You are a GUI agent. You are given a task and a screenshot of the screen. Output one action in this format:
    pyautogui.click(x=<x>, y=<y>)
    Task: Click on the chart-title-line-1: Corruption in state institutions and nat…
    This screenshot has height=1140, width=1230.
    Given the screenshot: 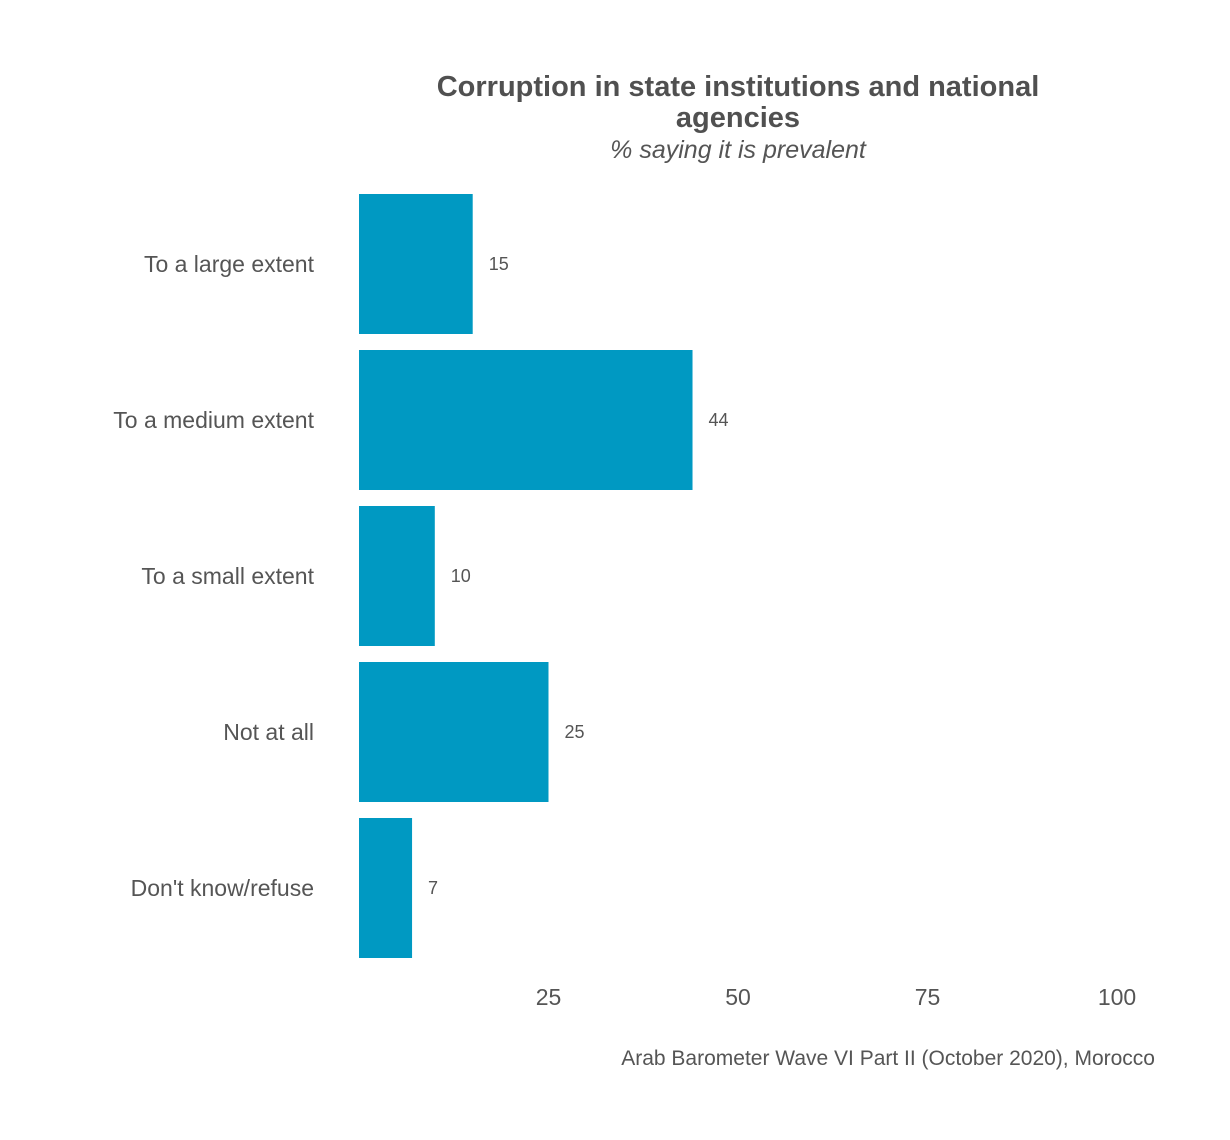 What is the action you would take?
    pyautogui.click(x=738, y=87)
    